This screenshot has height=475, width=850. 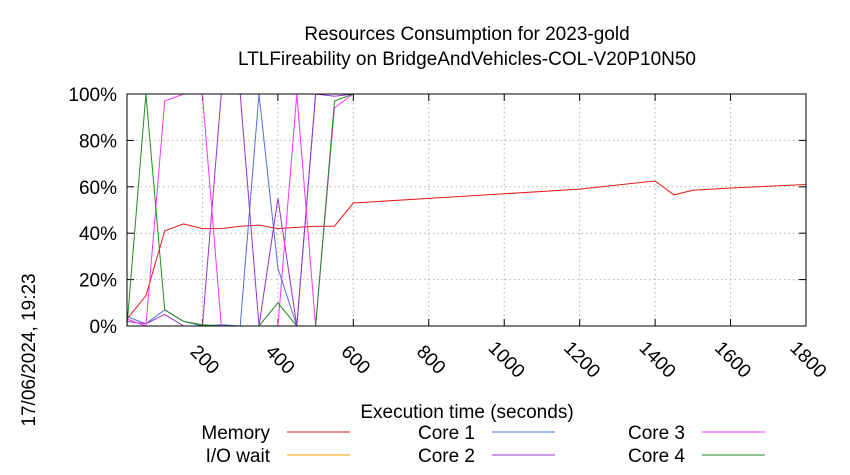 What do you see at coordinates (657, 360) in the screenshot?
I see `x-tick-label: 1400` at bounding box center [657, 360].